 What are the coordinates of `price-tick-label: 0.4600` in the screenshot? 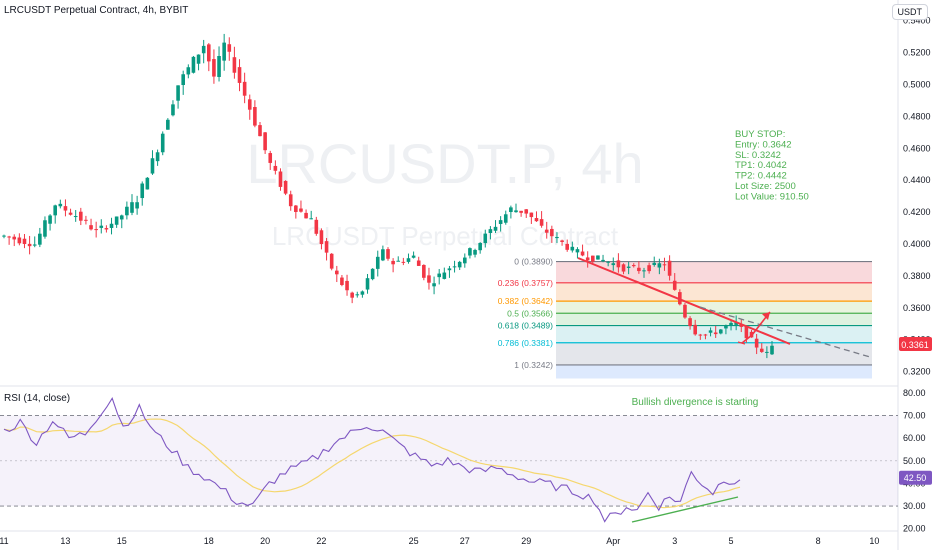 It's located at (917, 148).